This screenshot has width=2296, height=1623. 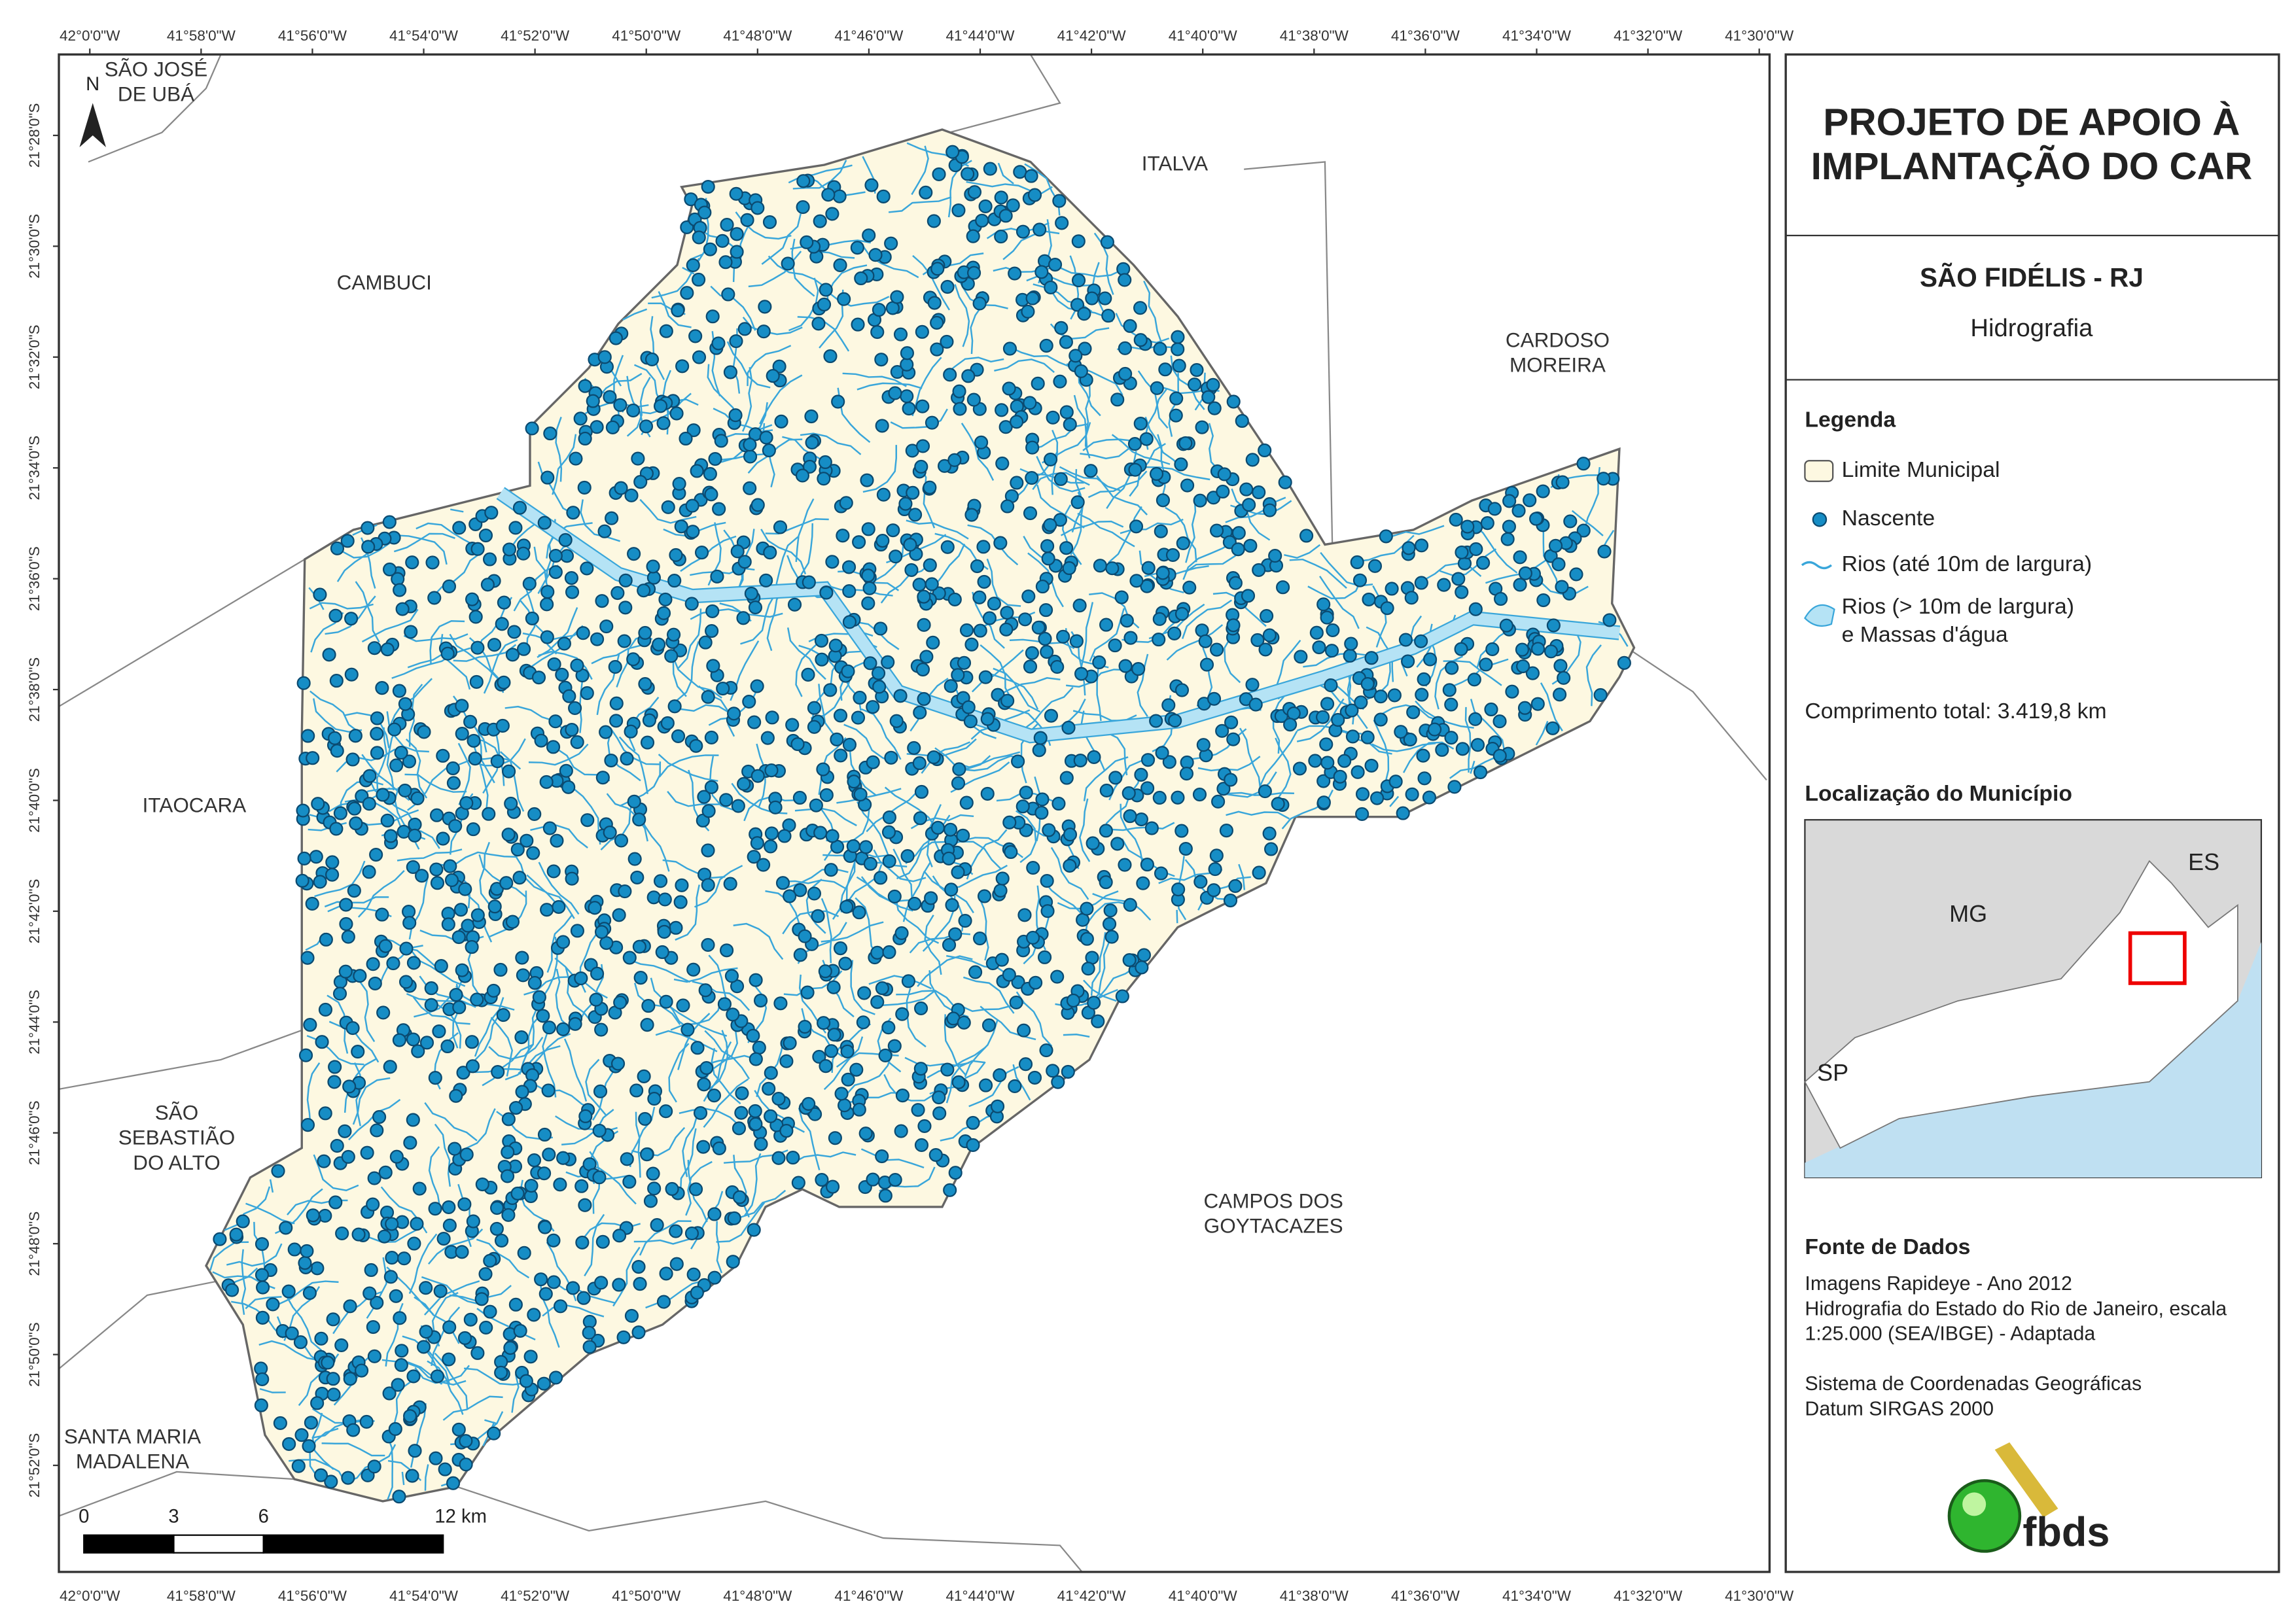 What do you see at coordinates (1819, 615) in the screenshot?
I see `legend-water-symbol` at bounding box center [1819, 615].